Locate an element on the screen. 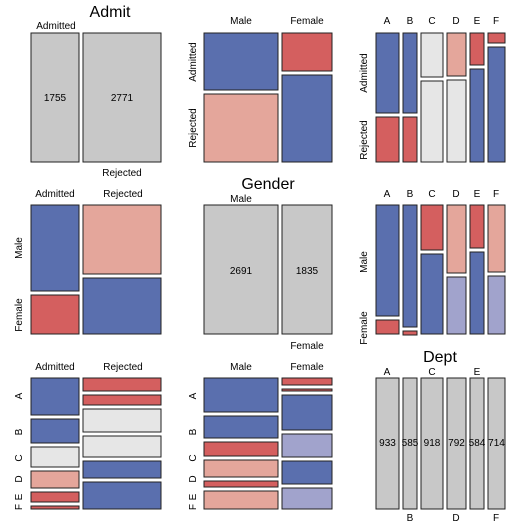 The width and height of the screenshot is (521, 528). dept-col-label-3: D is located at coordinates (455, 194).